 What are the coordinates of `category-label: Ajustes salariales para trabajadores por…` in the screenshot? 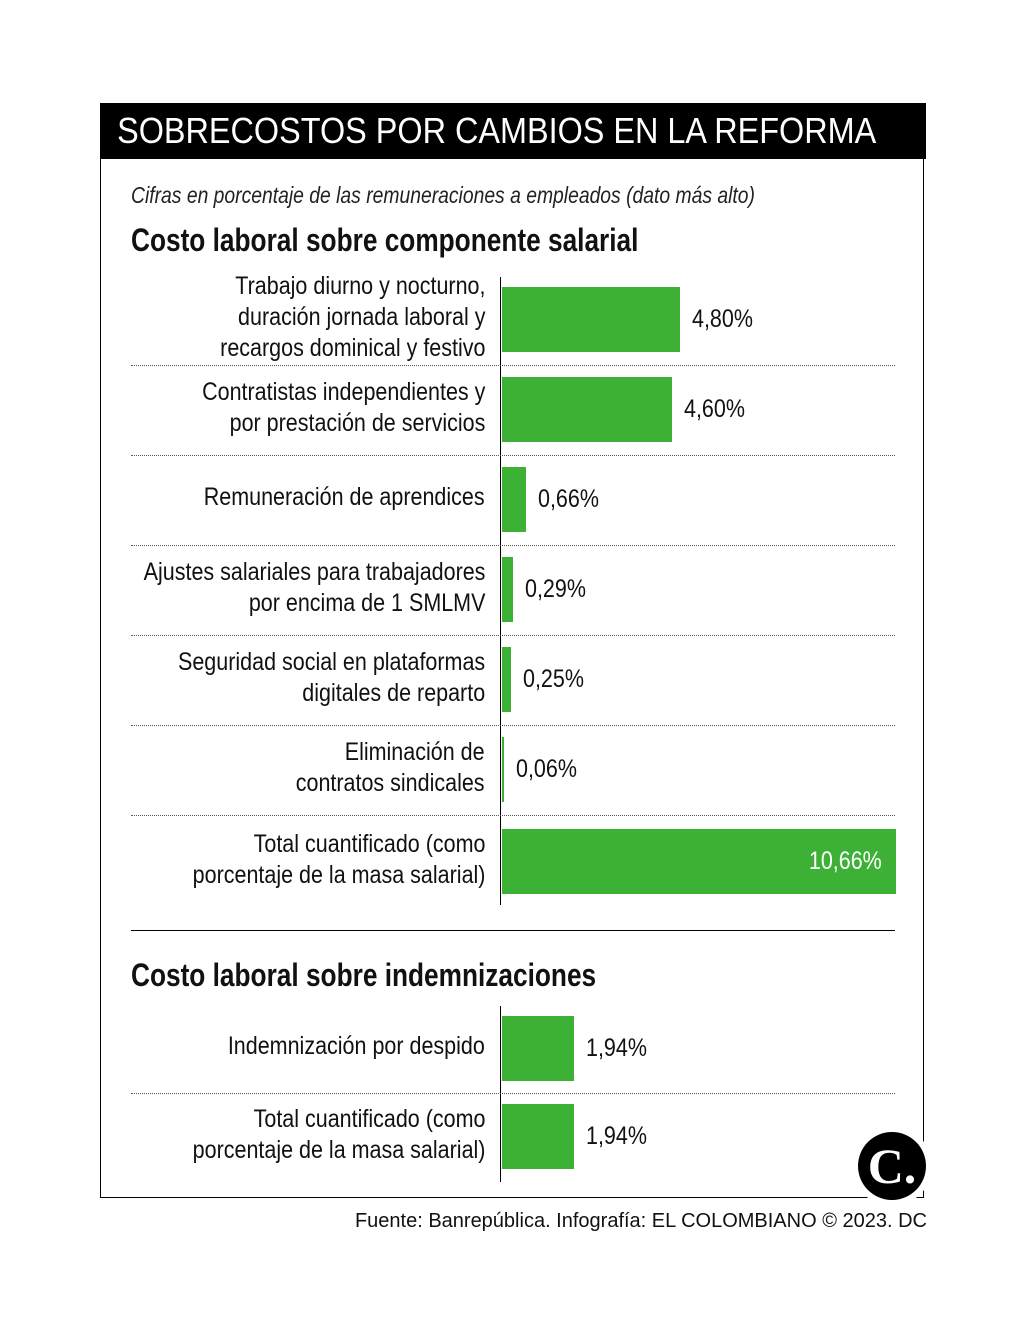 It's located at (314, 587).